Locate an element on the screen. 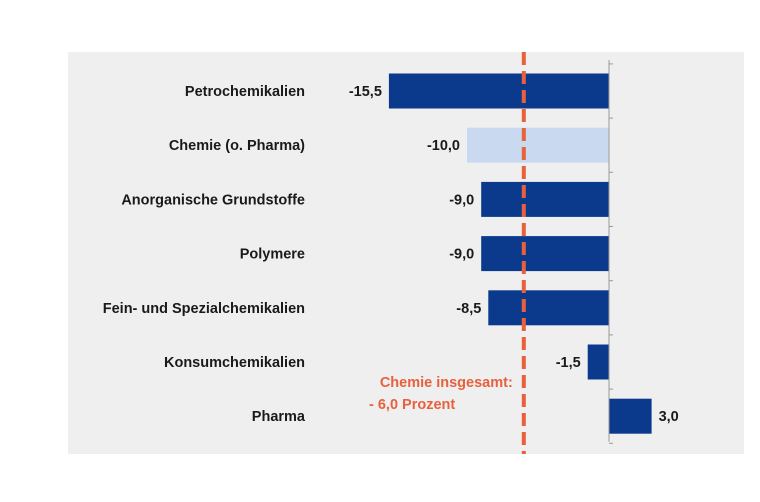 This screenshot has height=502, width=760. axis-ticks-group is located at coordinates (611, 253).